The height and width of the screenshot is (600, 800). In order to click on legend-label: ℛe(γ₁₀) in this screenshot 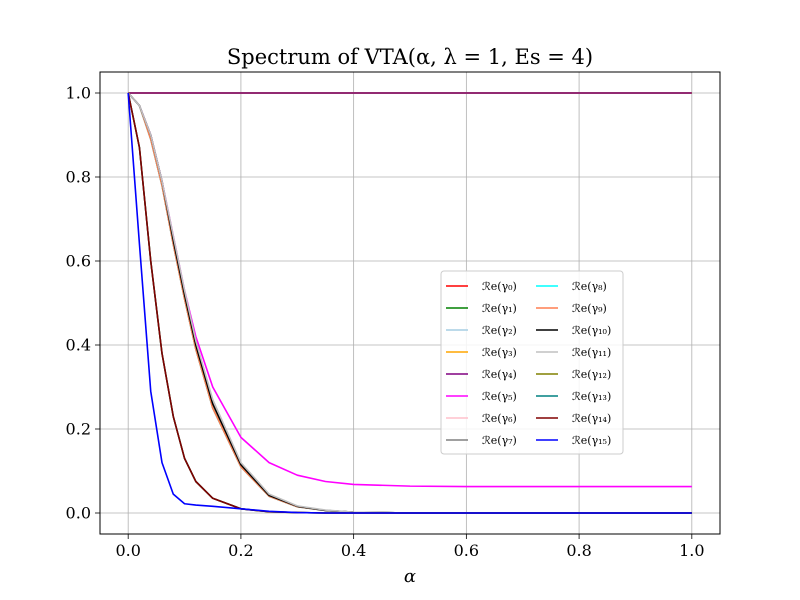, I will do `click(591, 330)`.